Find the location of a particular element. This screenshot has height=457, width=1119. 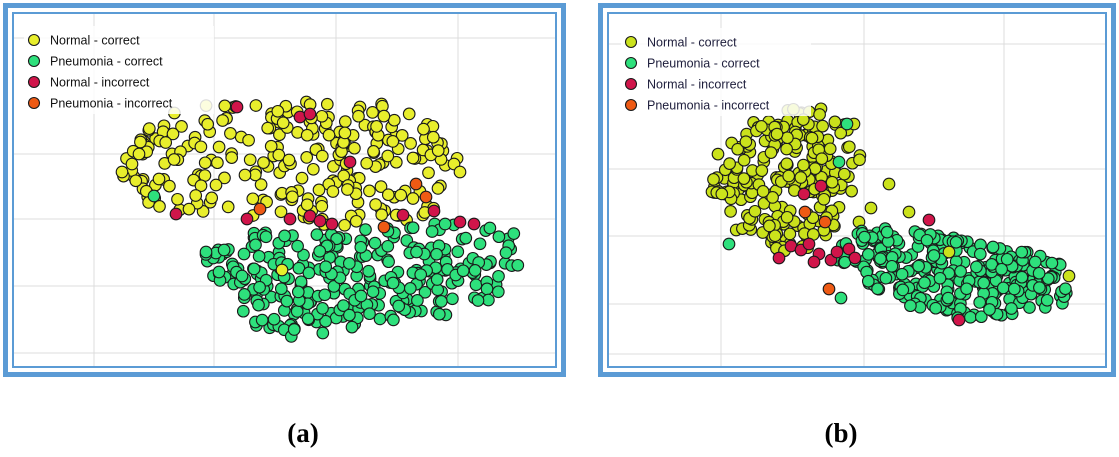

legend-background is located at coordinates (716, 72).